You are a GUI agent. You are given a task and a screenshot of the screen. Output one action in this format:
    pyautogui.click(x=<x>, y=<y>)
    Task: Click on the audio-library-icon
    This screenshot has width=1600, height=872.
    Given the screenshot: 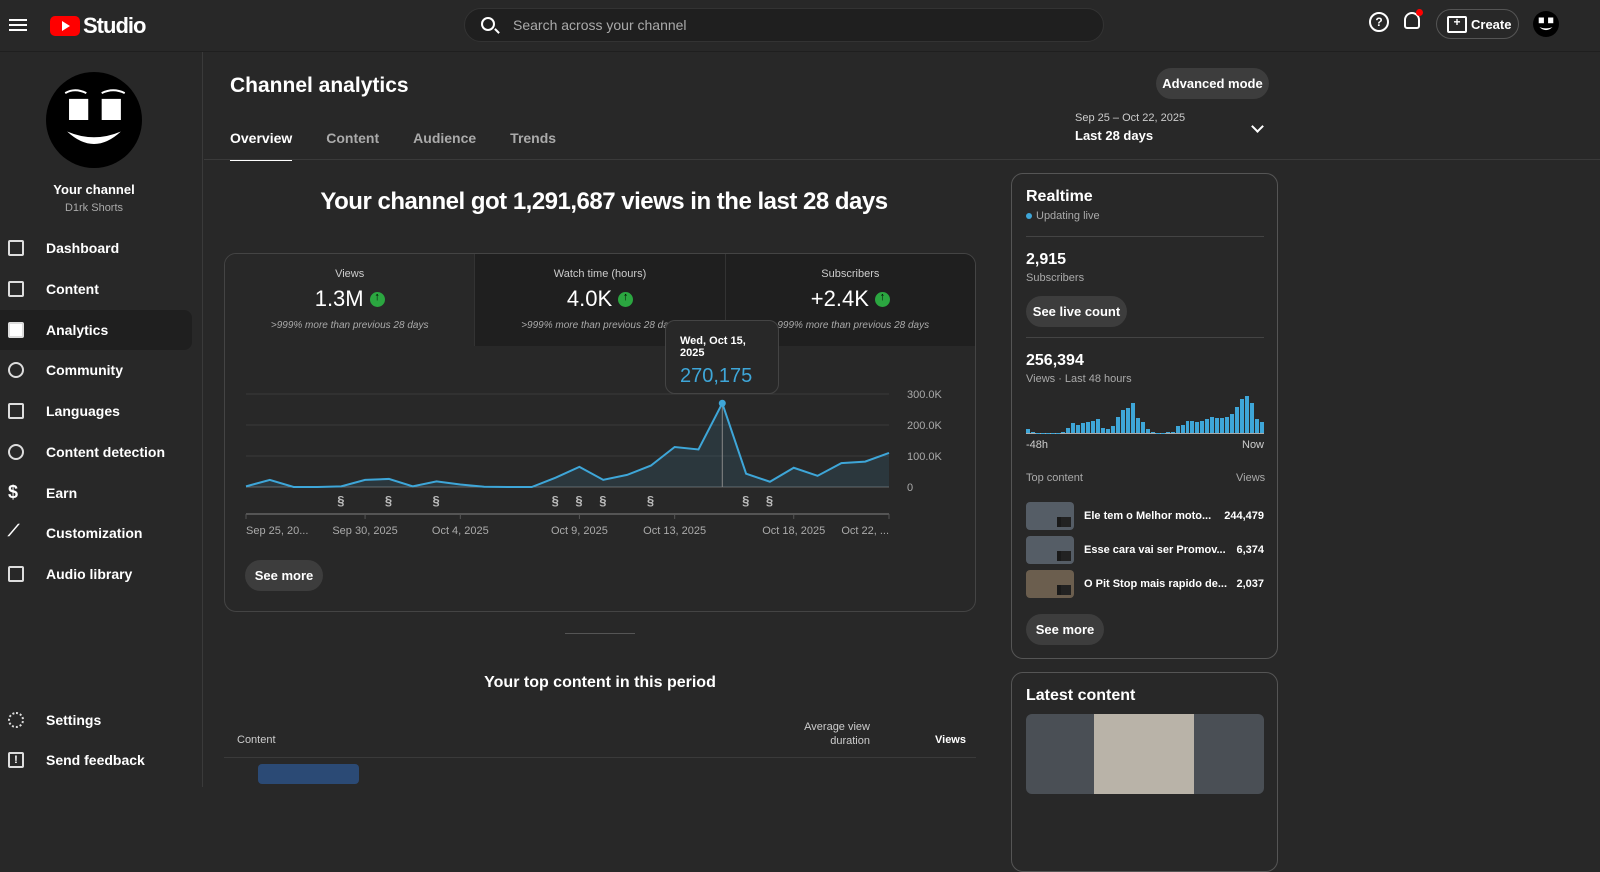 What is the action you would take?
    pyautogui.click(x=16, y=574)
    